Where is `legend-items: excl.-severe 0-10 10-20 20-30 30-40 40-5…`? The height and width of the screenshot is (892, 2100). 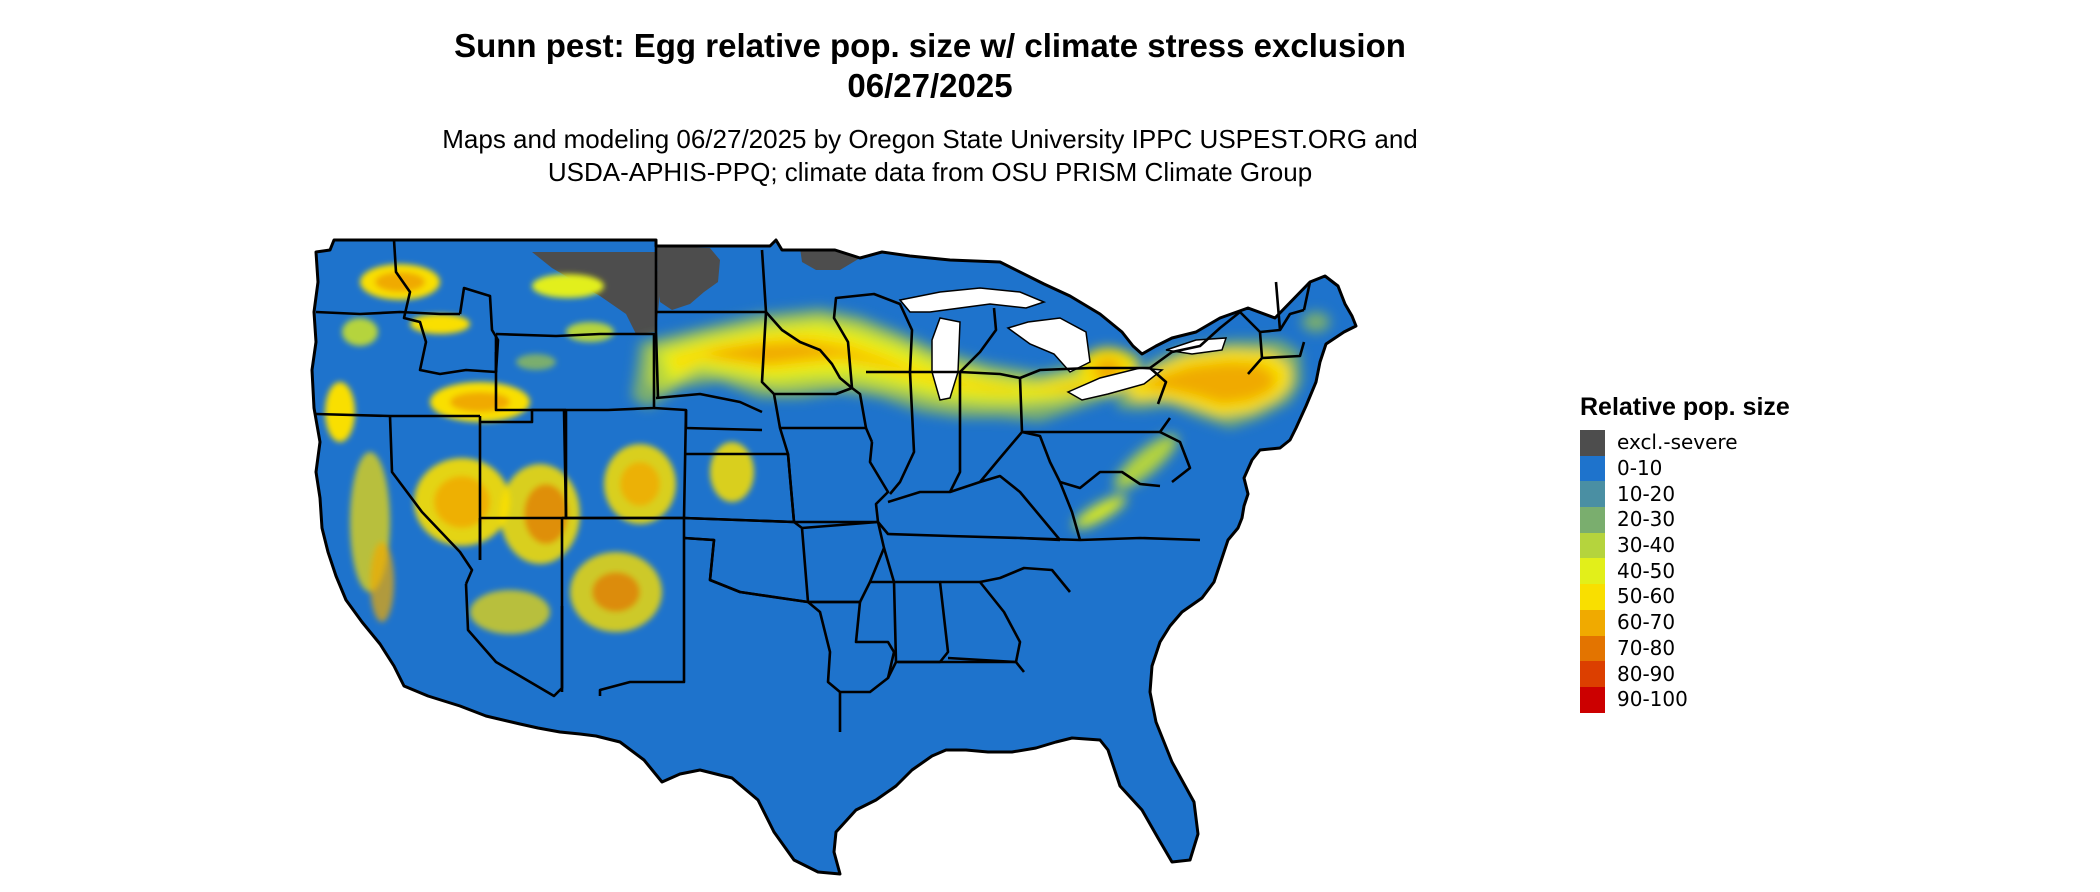 legend-items: excl.-severe 0-10 10-20 20-30 30-40 40-5… is located at coordinates (1740, 571).